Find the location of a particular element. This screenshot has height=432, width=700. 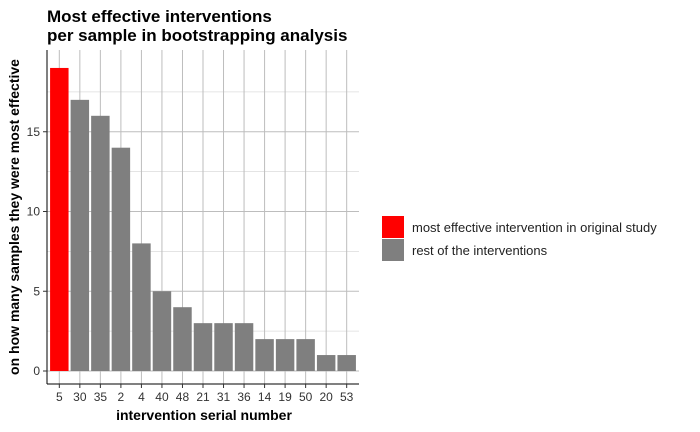

x-tick-label: 50 is located at coordinates (306, 397).